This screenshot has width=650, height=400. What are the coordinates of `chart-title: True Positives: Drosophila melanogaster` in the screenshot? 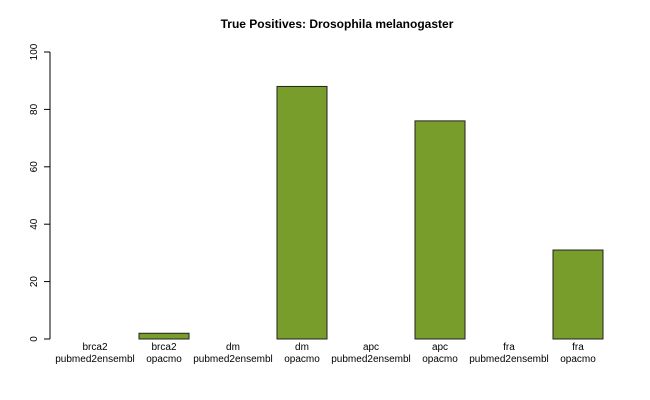 It's located at (337, 24).